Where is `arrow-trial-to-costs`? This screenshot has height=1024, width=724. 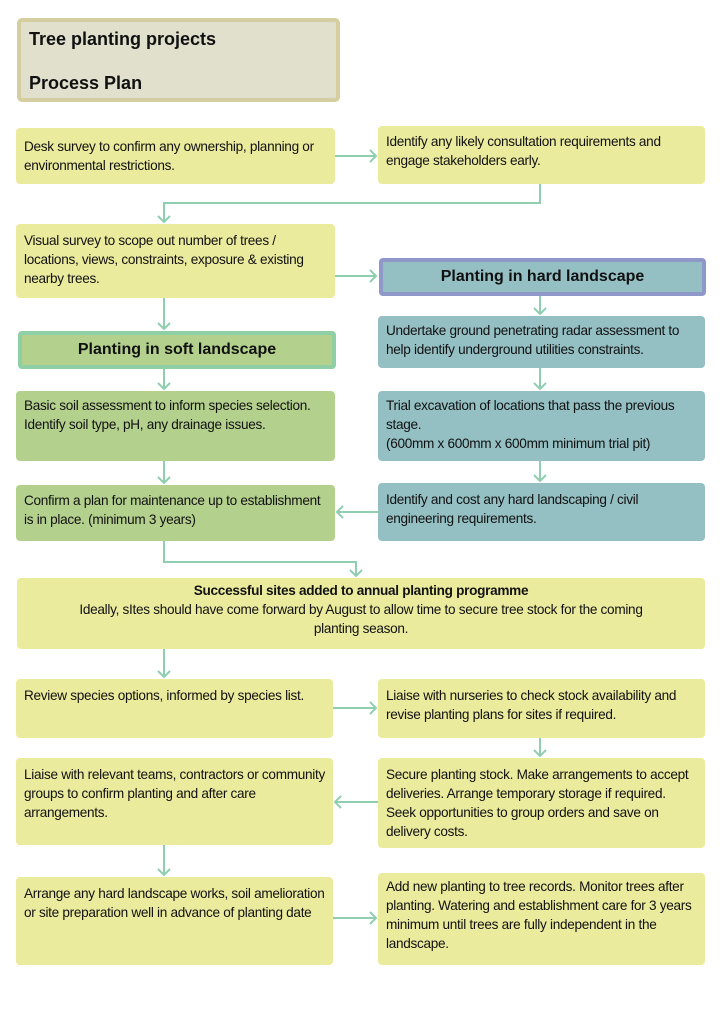 arrow-trial-to-costs is located at coordinates (540, 472).